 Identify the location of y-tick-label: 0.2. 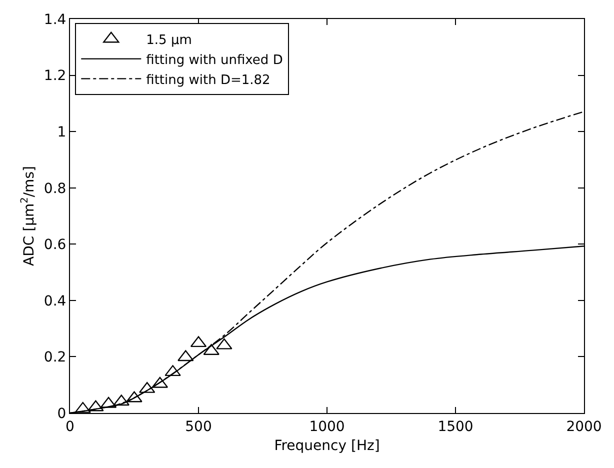
(55, 358).